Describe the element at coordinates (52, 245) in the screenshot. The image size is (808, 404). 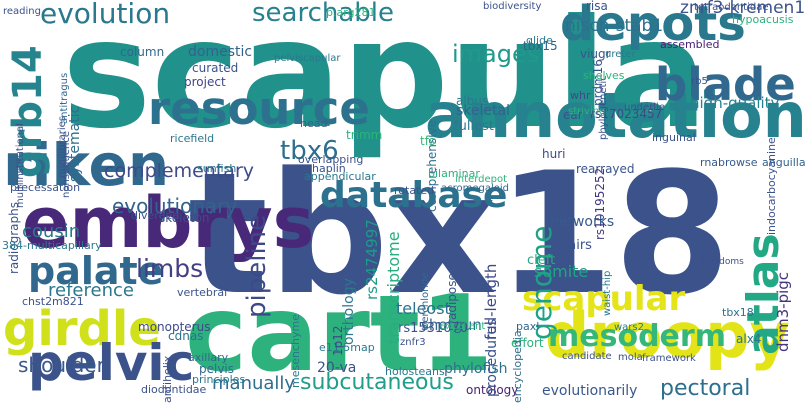
I see `word-384-multicapillary: 384-multicapillary` at that location.